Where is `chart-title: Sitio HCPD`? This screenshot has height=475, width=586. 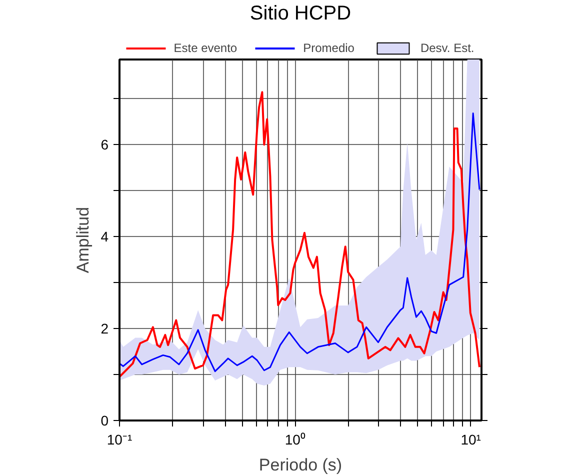 chart-title: Sitio HCPD is located at coordinates (301, 13).